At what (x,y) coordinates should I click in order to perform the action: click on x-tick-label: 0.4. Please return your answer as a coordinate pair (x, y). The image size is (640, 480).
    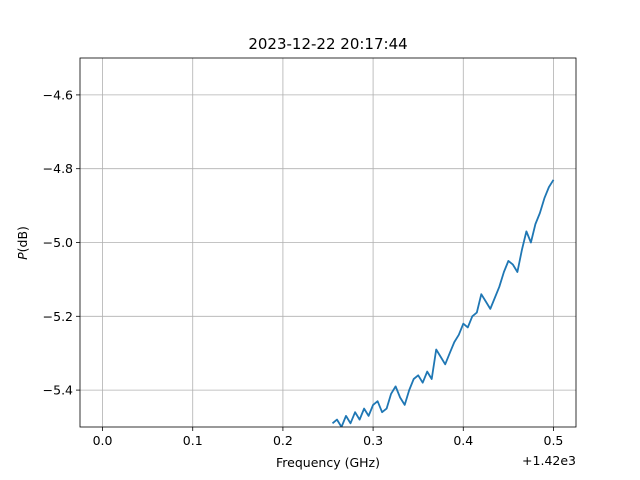
    Looking at the image, I should click on (463, 440).